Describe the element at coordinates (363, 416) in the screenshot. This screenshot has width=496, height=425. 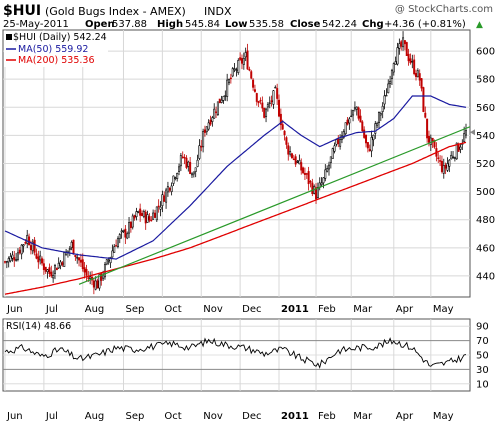
I see `rsi-x-tick-label: Mar` at that location.